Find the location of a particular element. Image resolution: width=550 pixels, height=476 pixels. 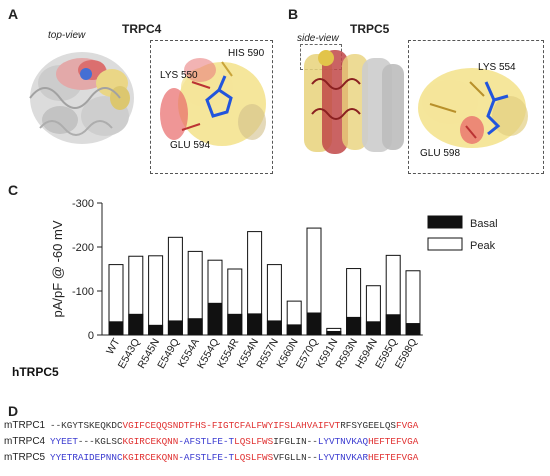

alignment-row-name: mTRPC5 is located at coordinates (25, 457).